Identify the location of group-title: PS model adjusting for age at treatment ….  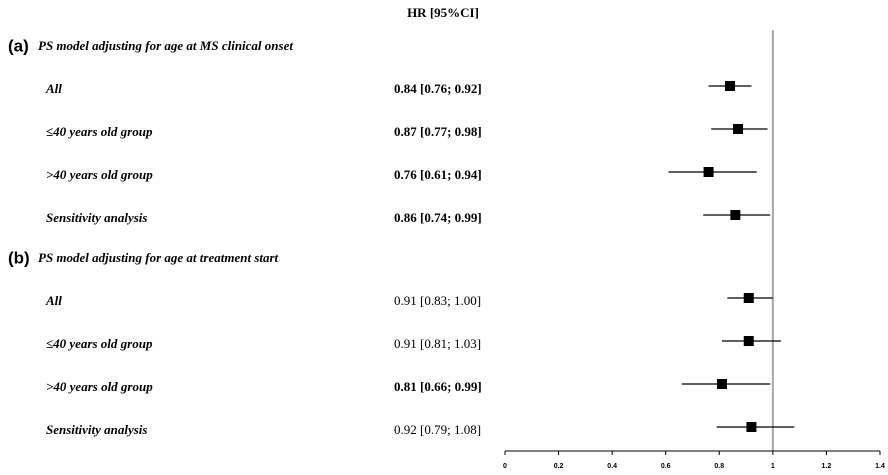
(158, 257).